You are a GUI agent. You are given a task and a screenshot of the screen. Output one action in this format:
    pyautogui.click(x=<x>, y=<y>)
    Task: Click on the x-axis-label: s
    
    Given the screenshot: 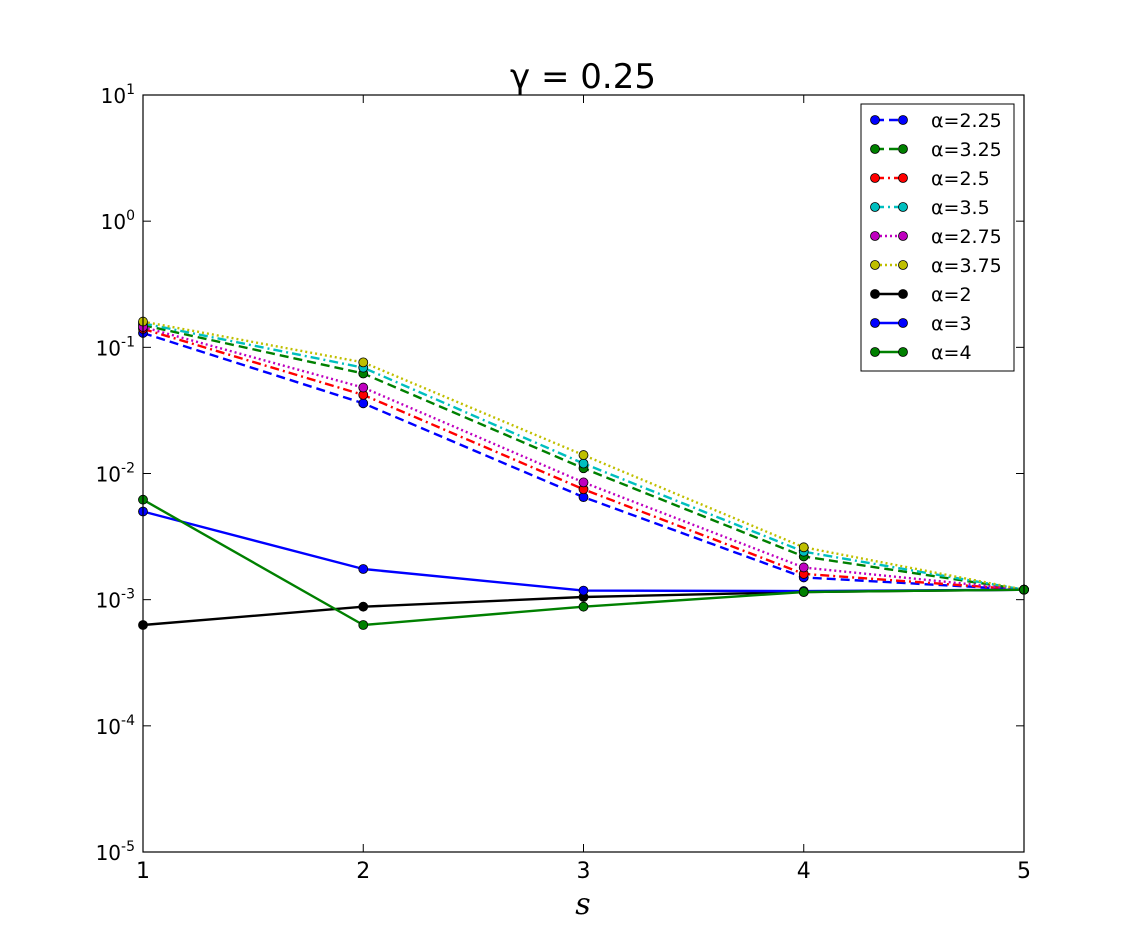 What is the action you would take?
    pyautogui.click(x=582, y=904)
    